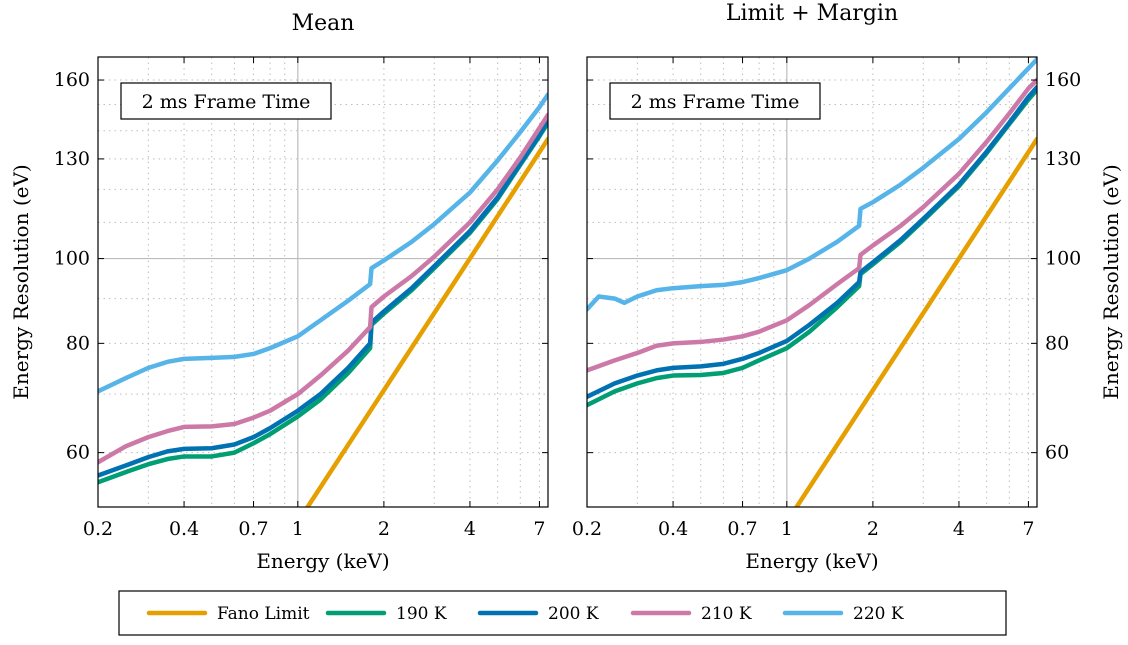 This screenshot has height=645, width=1128. I want to click on panel-title: Mean, so click(323, 23).